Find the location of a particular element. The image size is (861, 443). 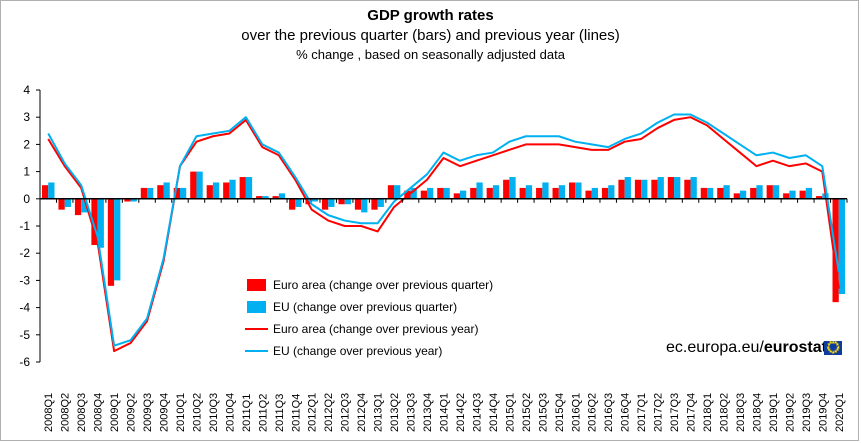

y-tick-label: 3 is located at coordinates (26, 117).